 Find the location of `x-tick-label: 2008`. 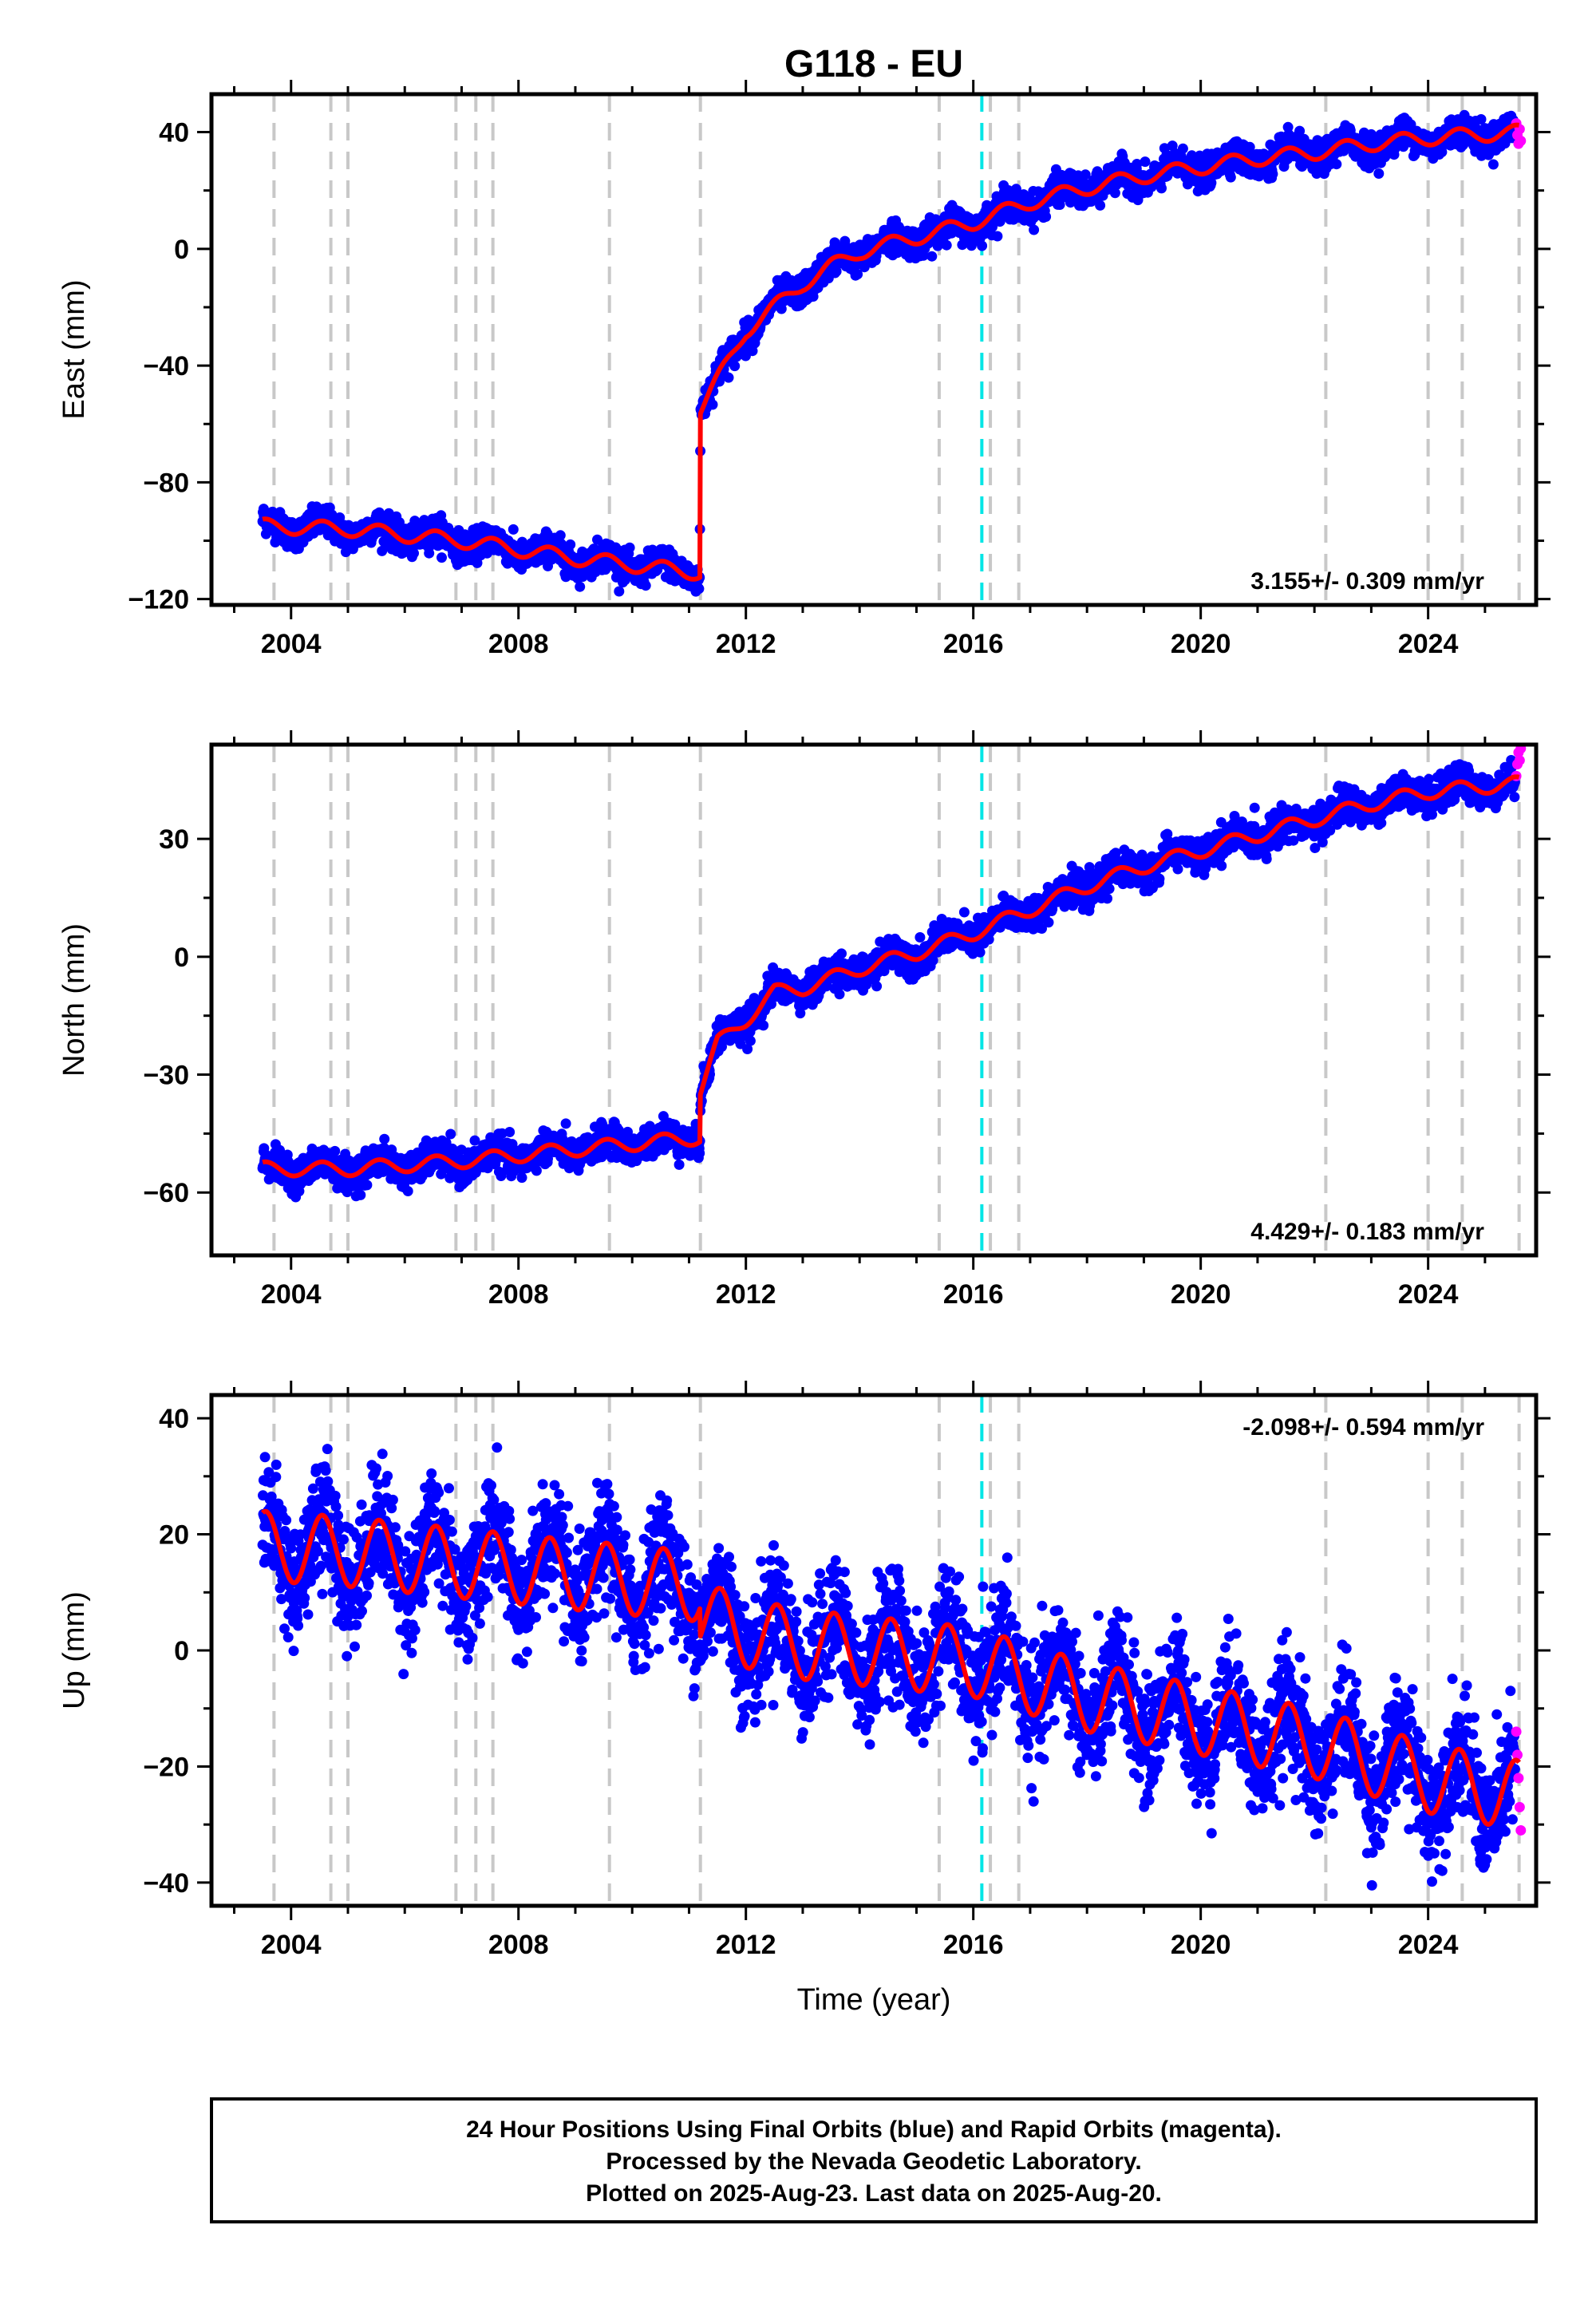

x-tick-label: 2008 is located at coordinates (518, 644).